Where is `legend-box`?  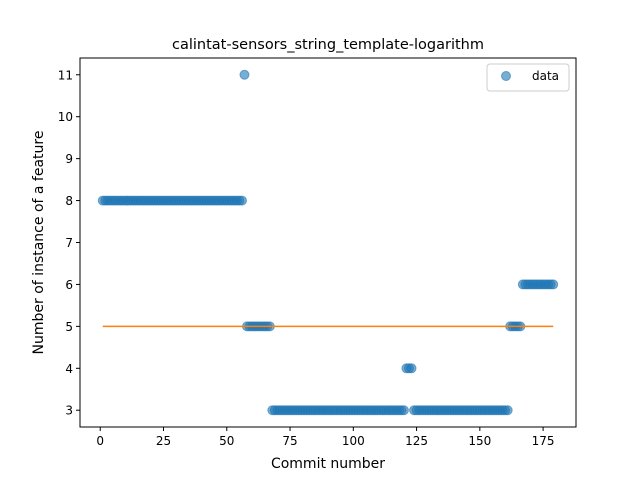
legend-box is located at coordinates (528, 77).